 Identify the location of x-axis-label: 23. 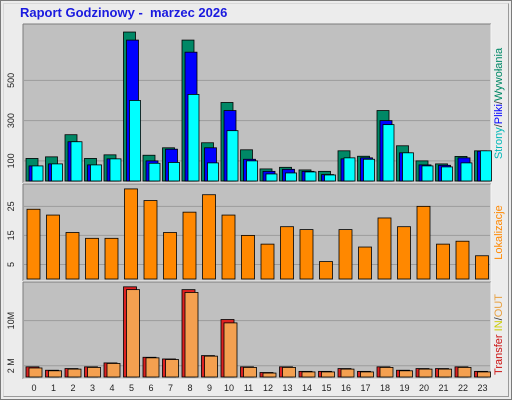
(482, 388).